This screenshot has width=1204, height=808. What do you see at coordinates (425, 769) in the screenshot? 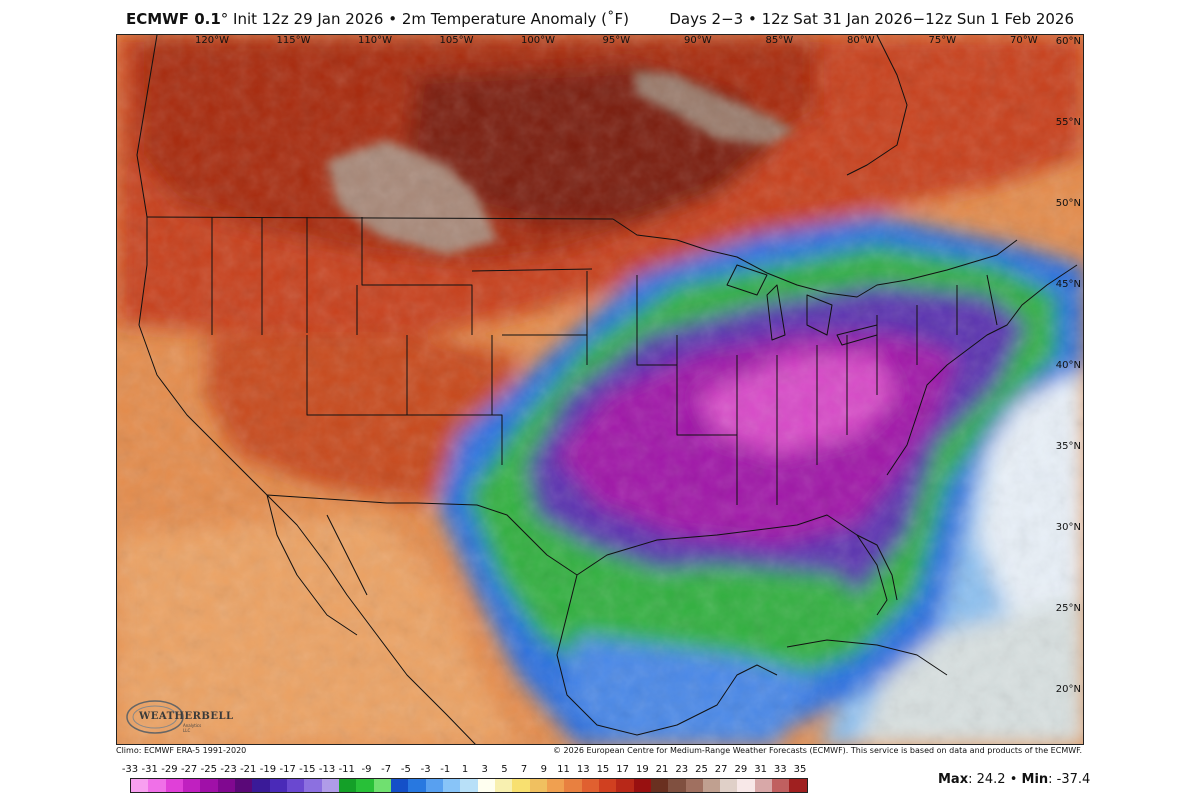
I see `scale-label: -3` at bounding box center [425, 769].